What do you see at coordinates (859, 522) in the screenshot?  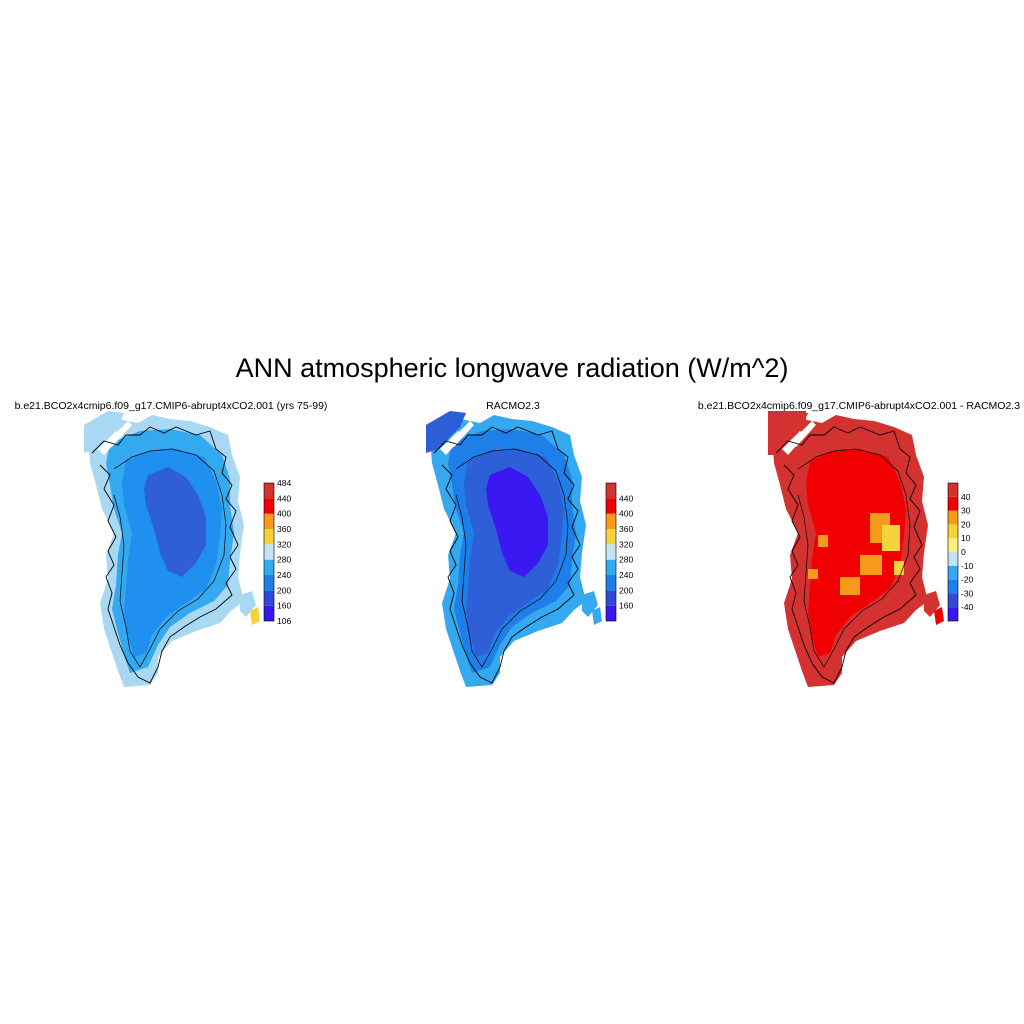 I see `difference-map-region-core` at bounding box center [859, 522].